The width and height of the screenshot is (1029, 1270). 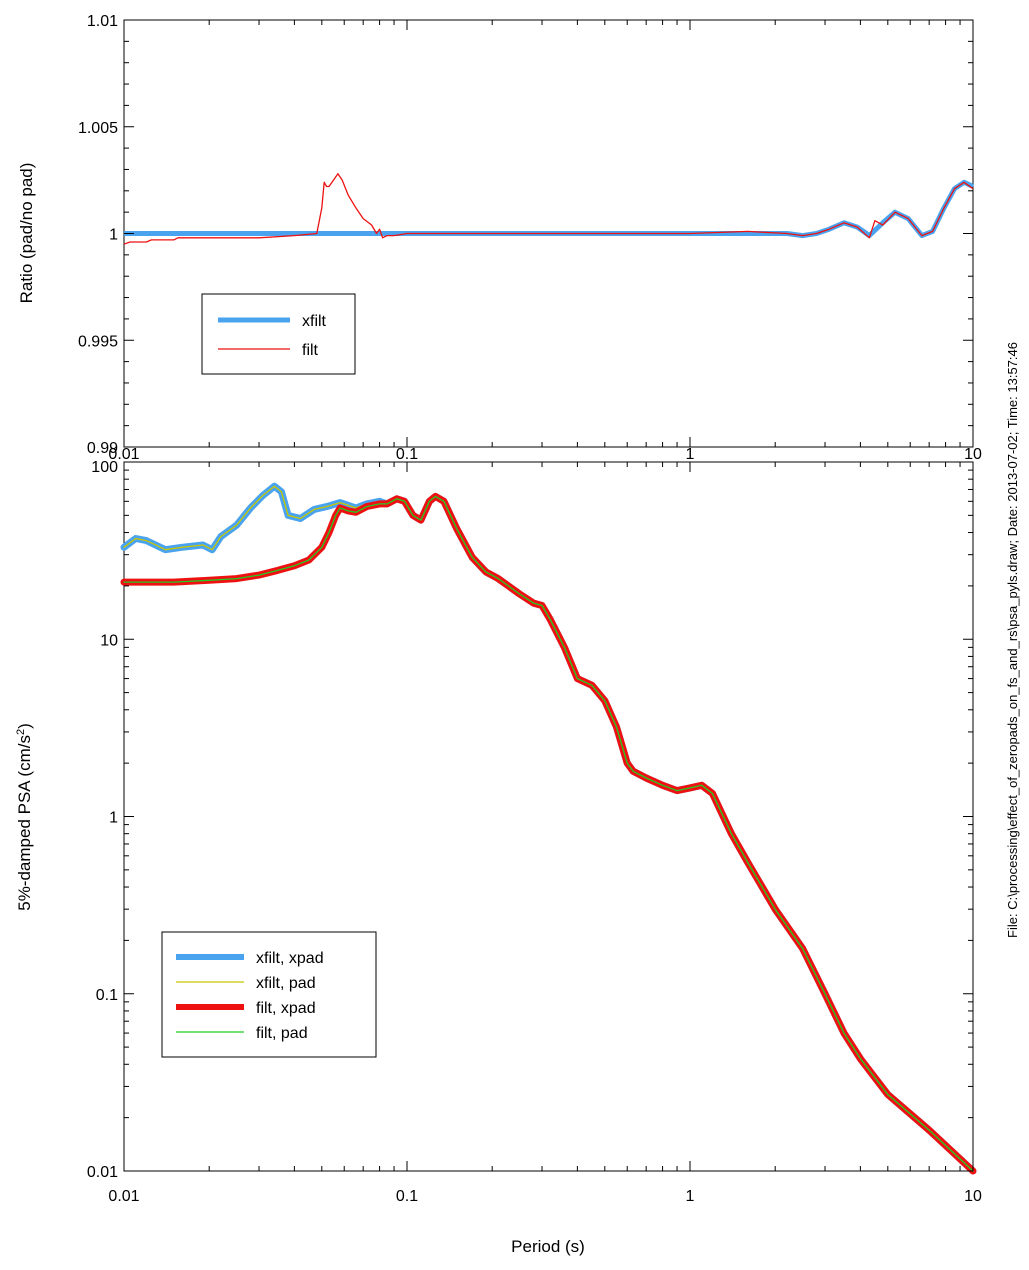 What do you see at coordinates (109, 640) in the screenshot?
I see `psa-y-tick-label: 10` at bounding box center [109, 640].